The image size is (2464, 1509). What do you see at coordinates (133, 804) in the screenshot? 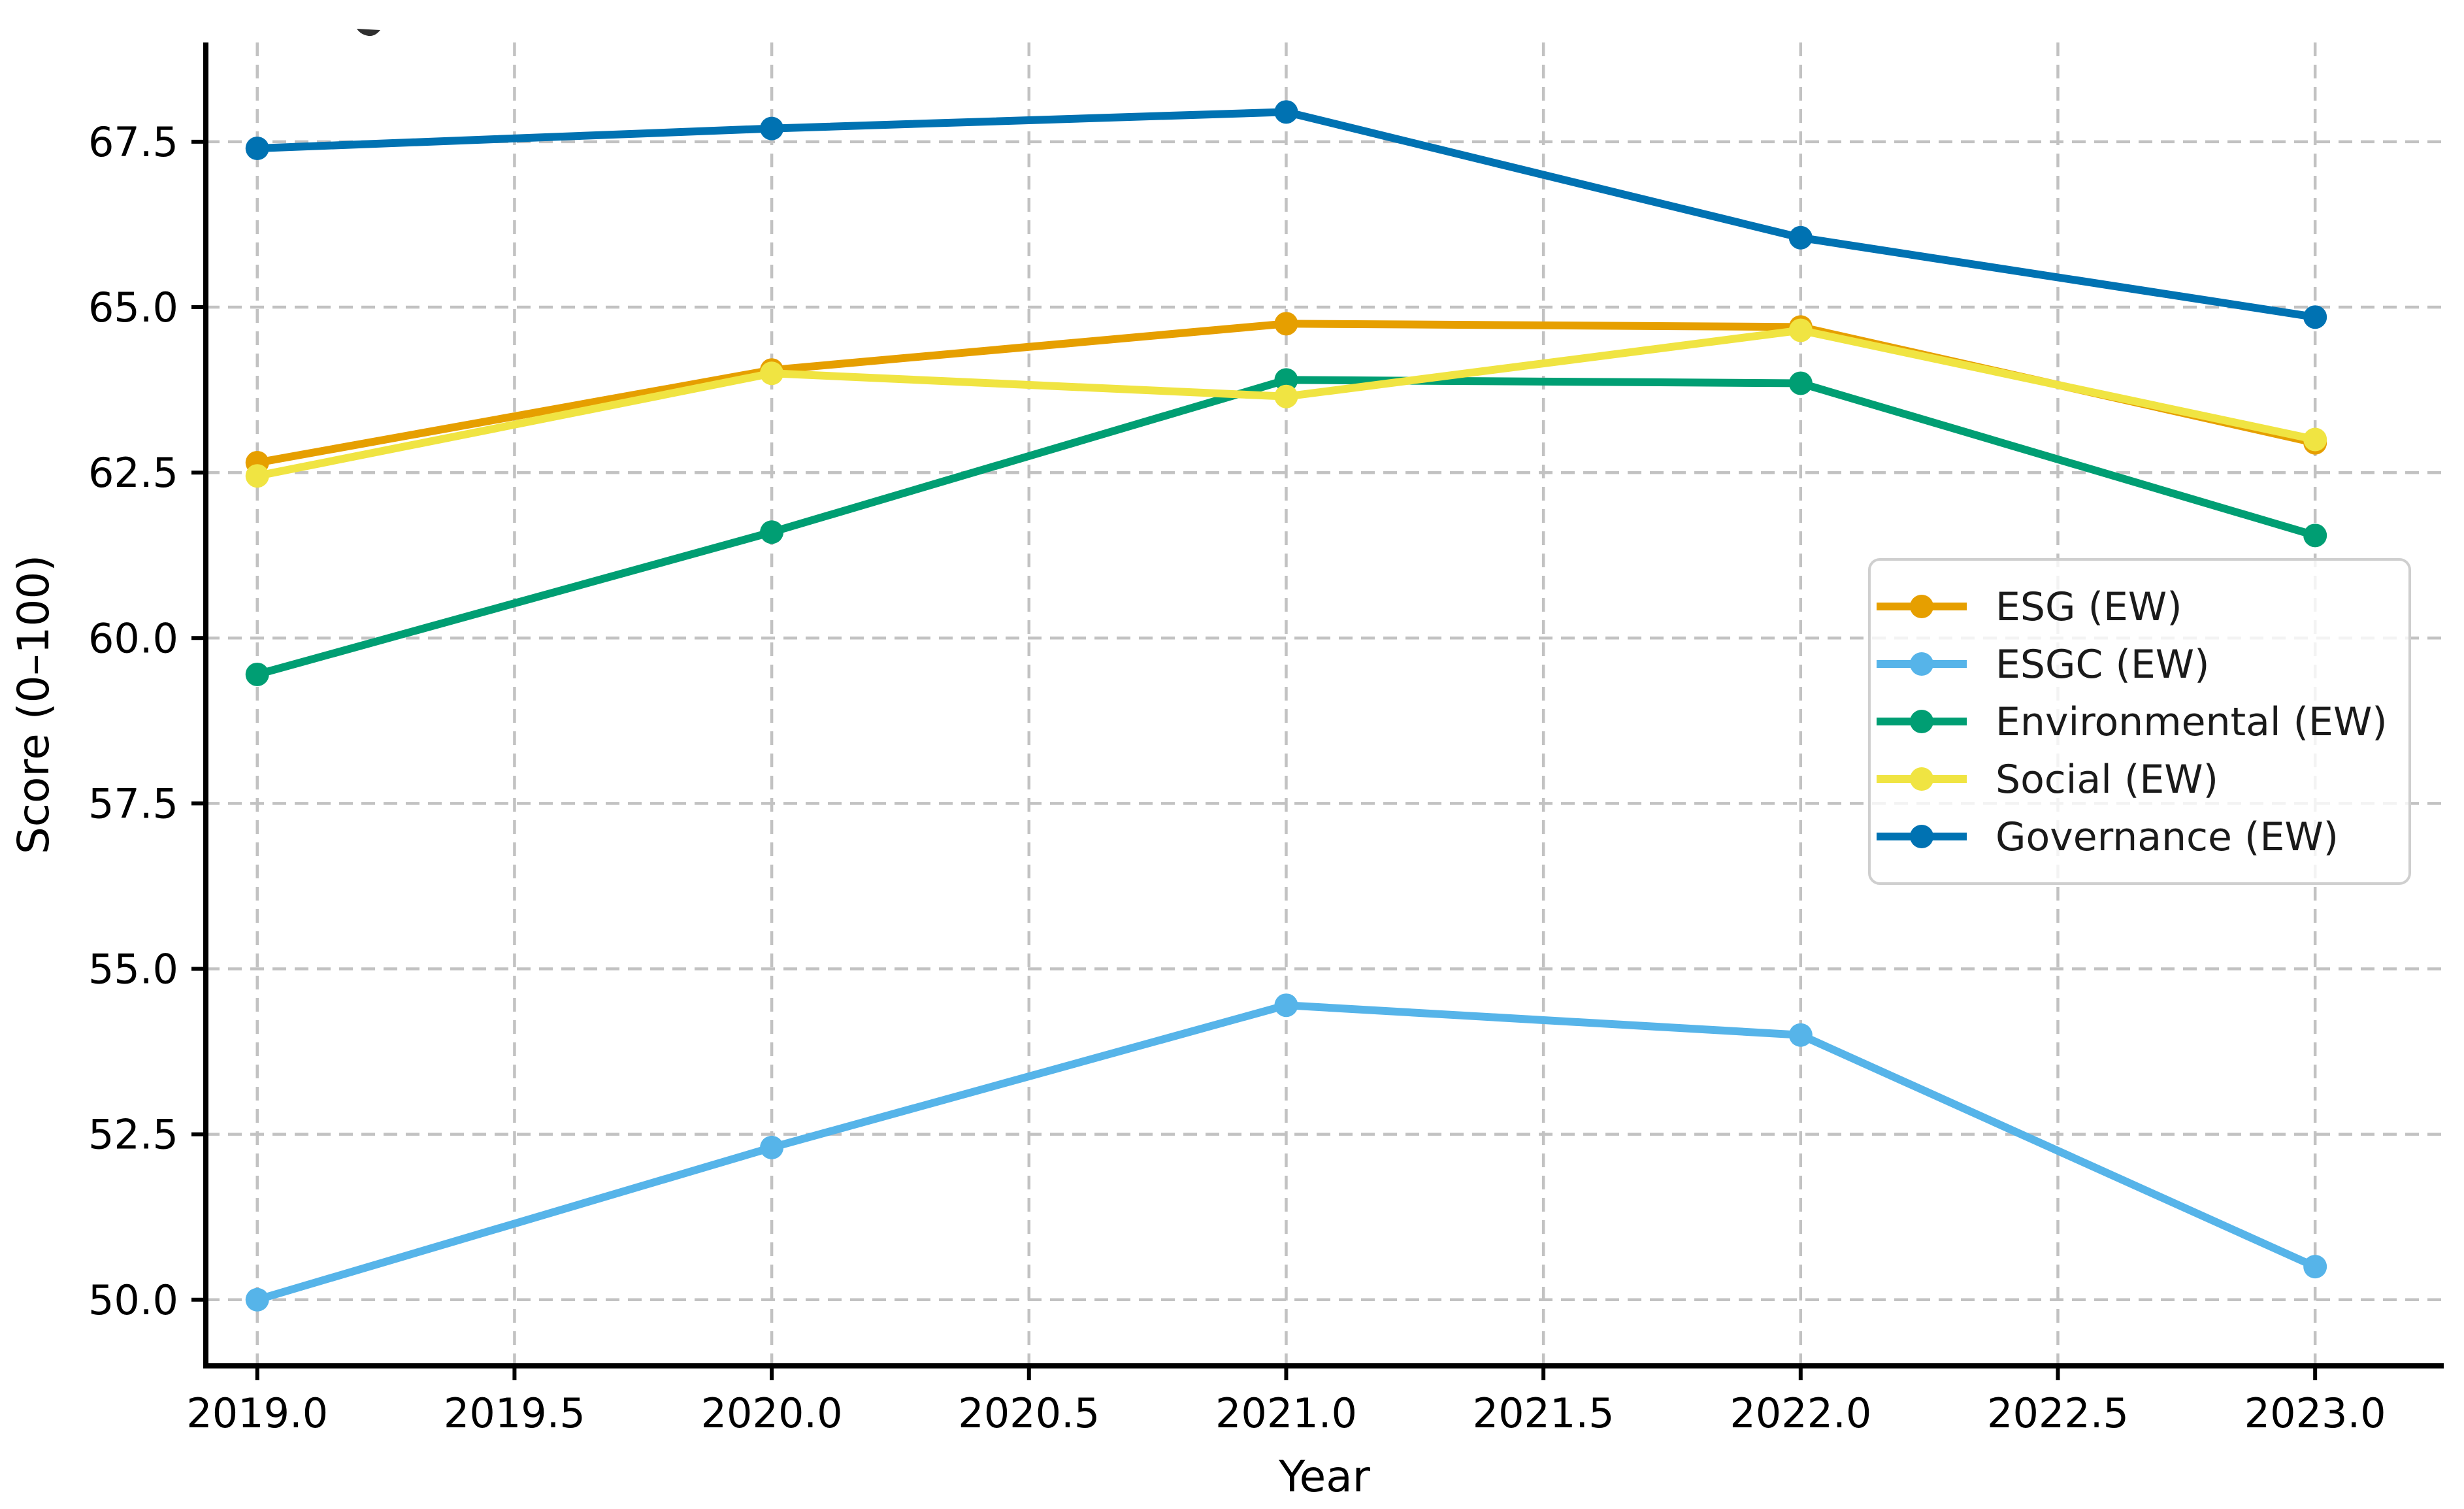
I see `y-tick-label: 57.5` at bounding box center [133, 804].